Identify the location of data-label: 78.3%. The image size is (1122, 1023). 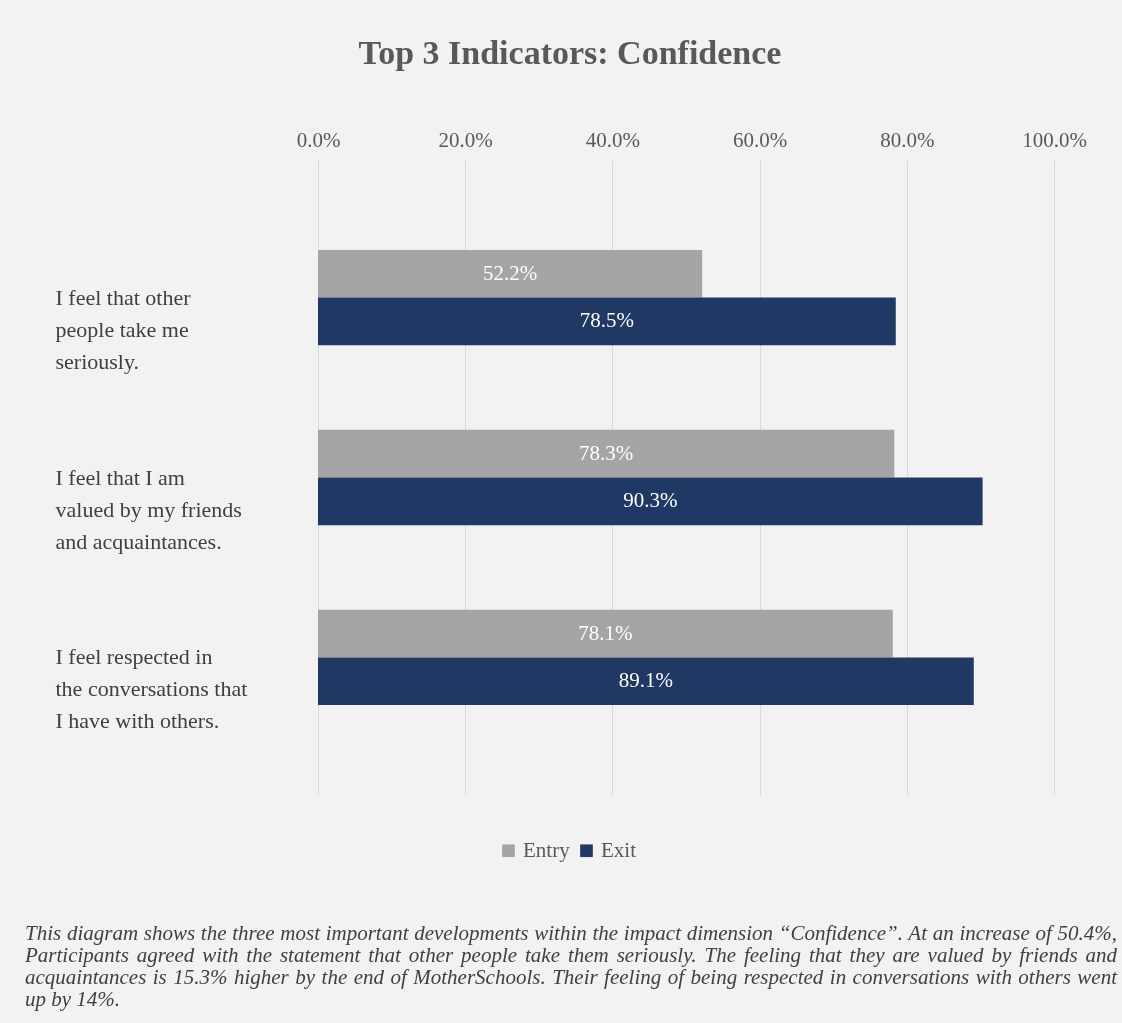
(606, 452).